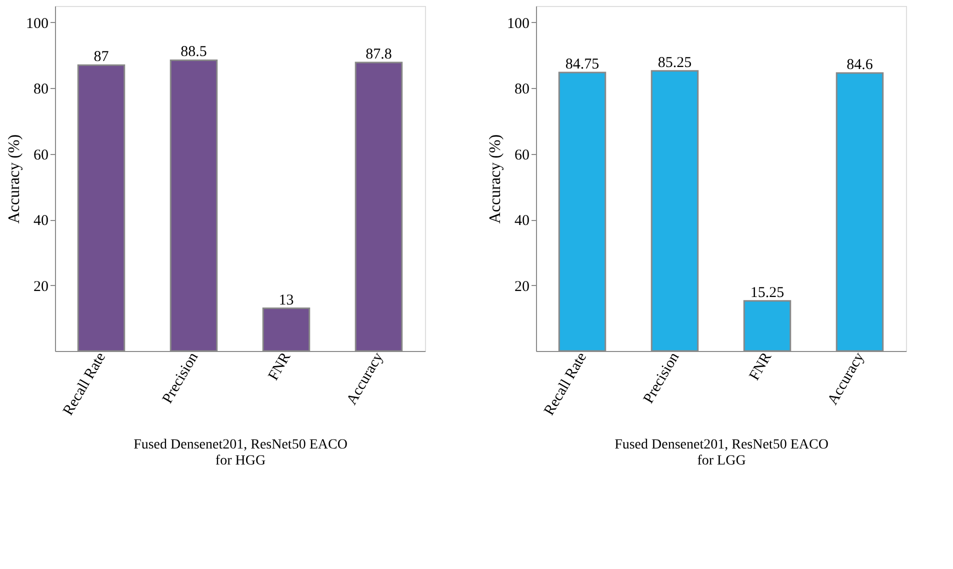 This screenshot has width=953, height=569. Describe the element at coordinates (286, 300) in the screenshot. I see `data-label: 13` at that location.